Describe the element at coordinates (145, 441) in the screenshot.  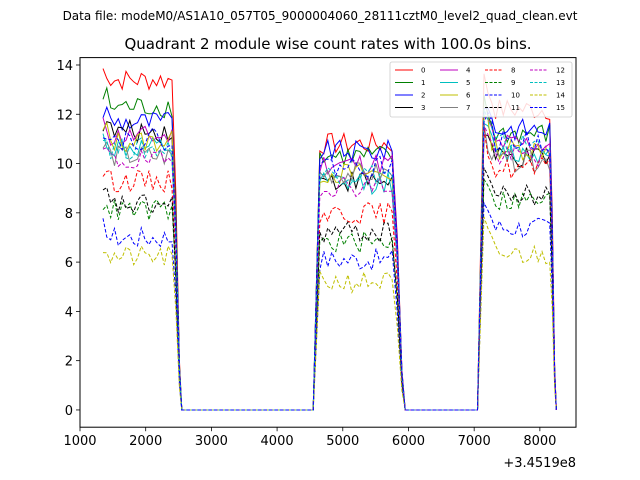
I see `x-tick-label: 2000` at that location.